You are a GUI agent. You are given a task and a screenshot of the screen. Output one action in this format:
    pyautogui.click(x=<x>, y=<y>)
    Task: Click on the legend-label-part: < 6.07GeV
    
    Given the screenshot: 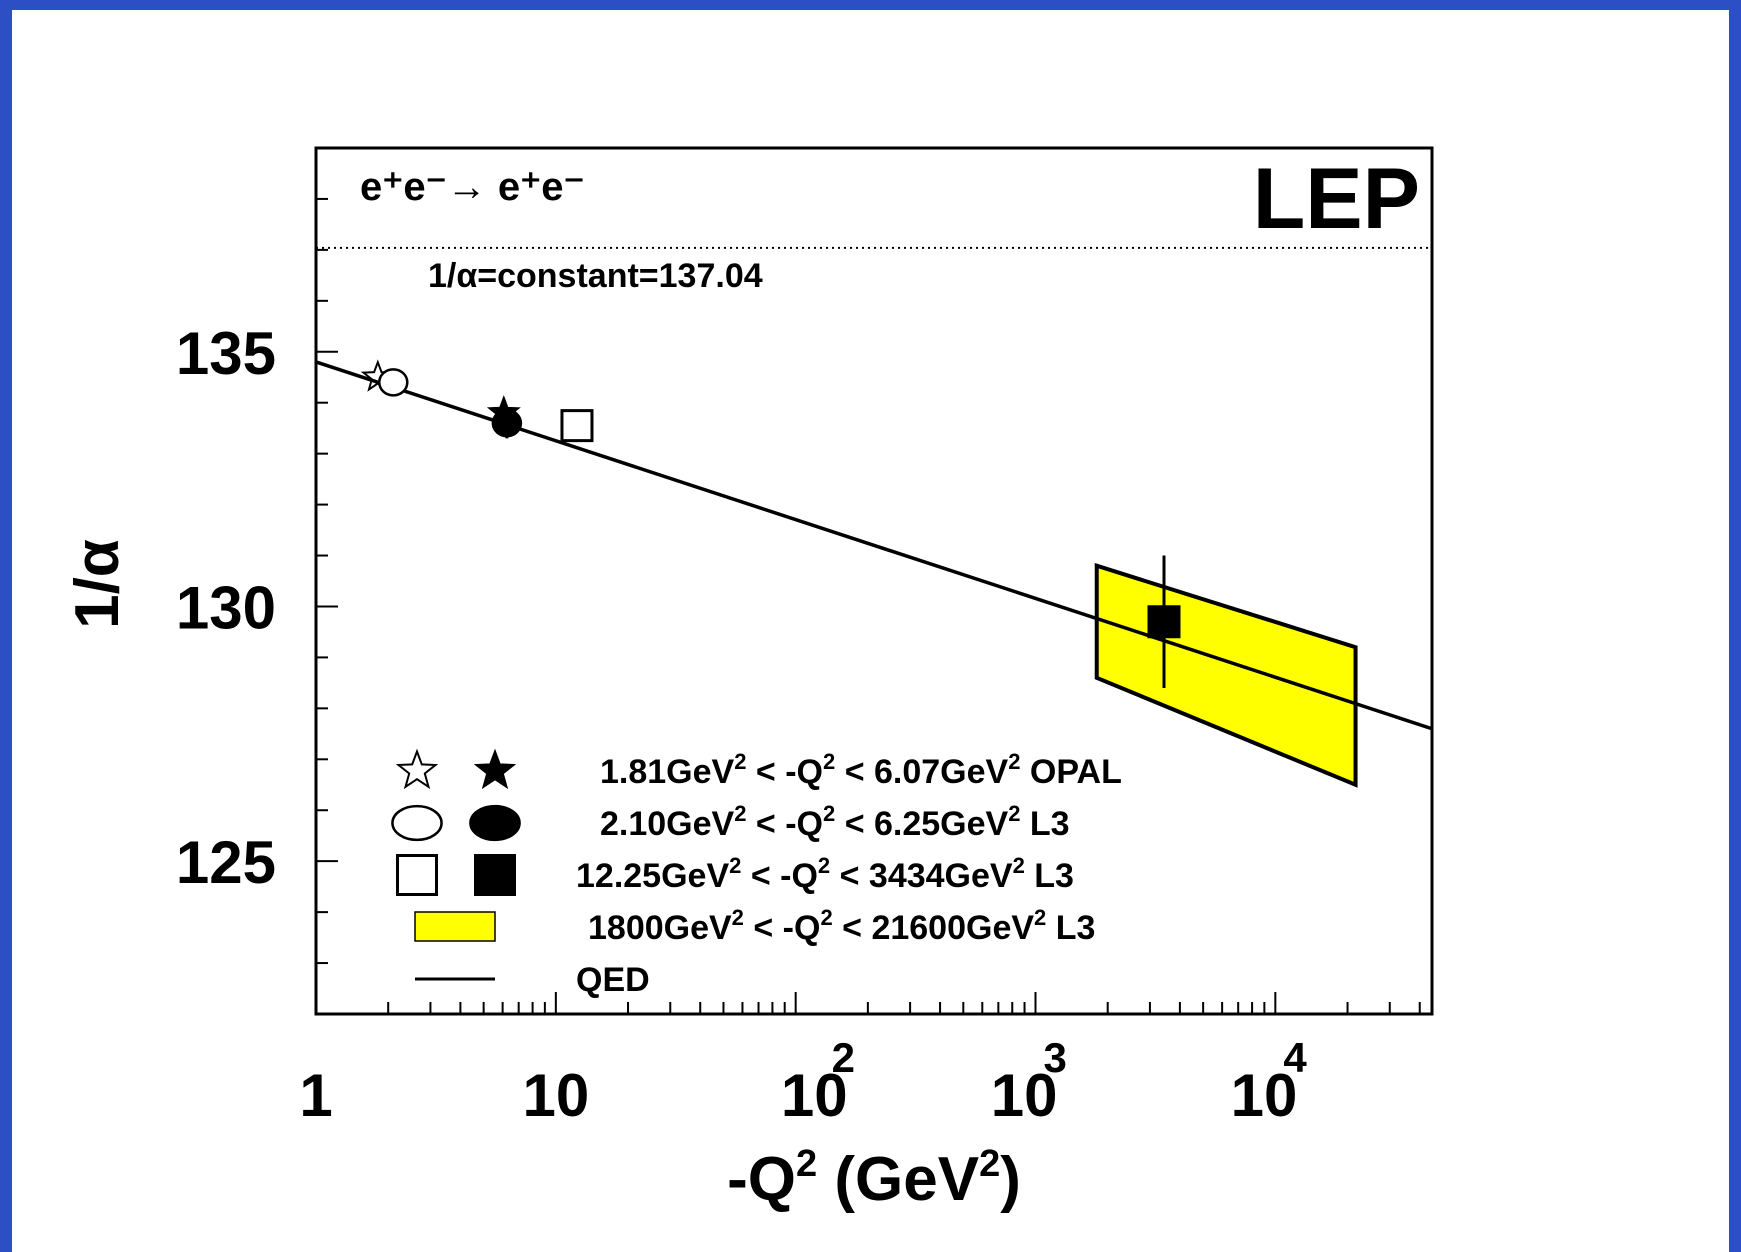 What is the action you would take?
    pyautogui.click(x=921, y=772)
    